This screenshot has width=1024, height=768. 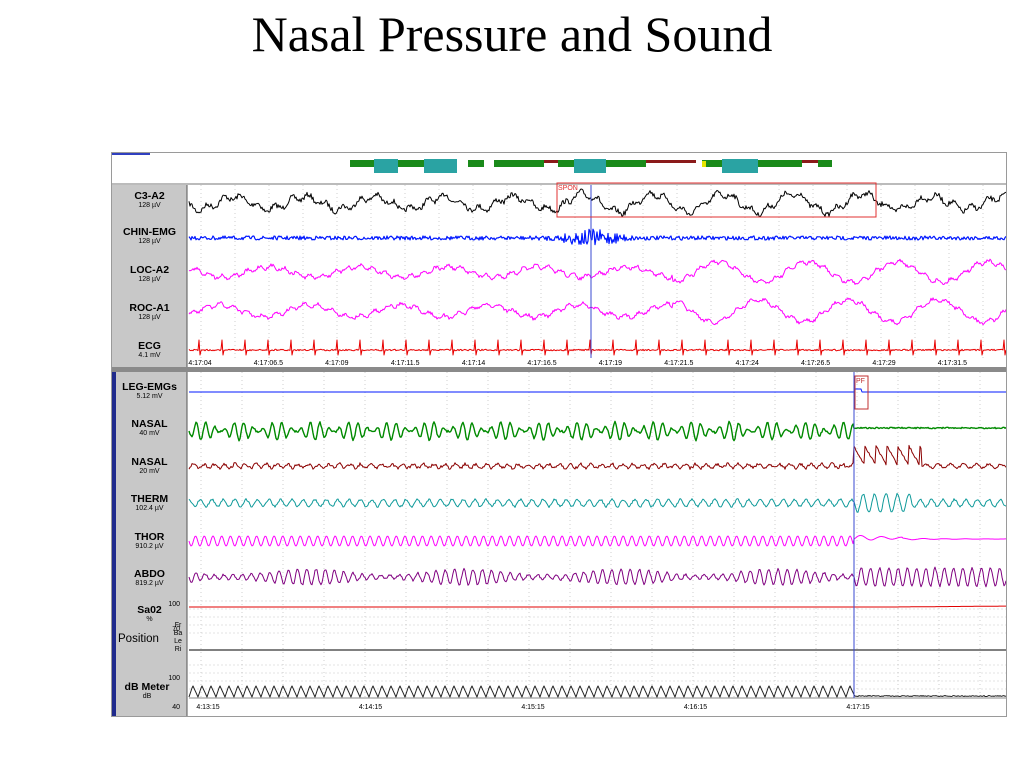 I want to click on channel-label-abdo: ABDO 819.2 µV, so click(x=149, y=578).